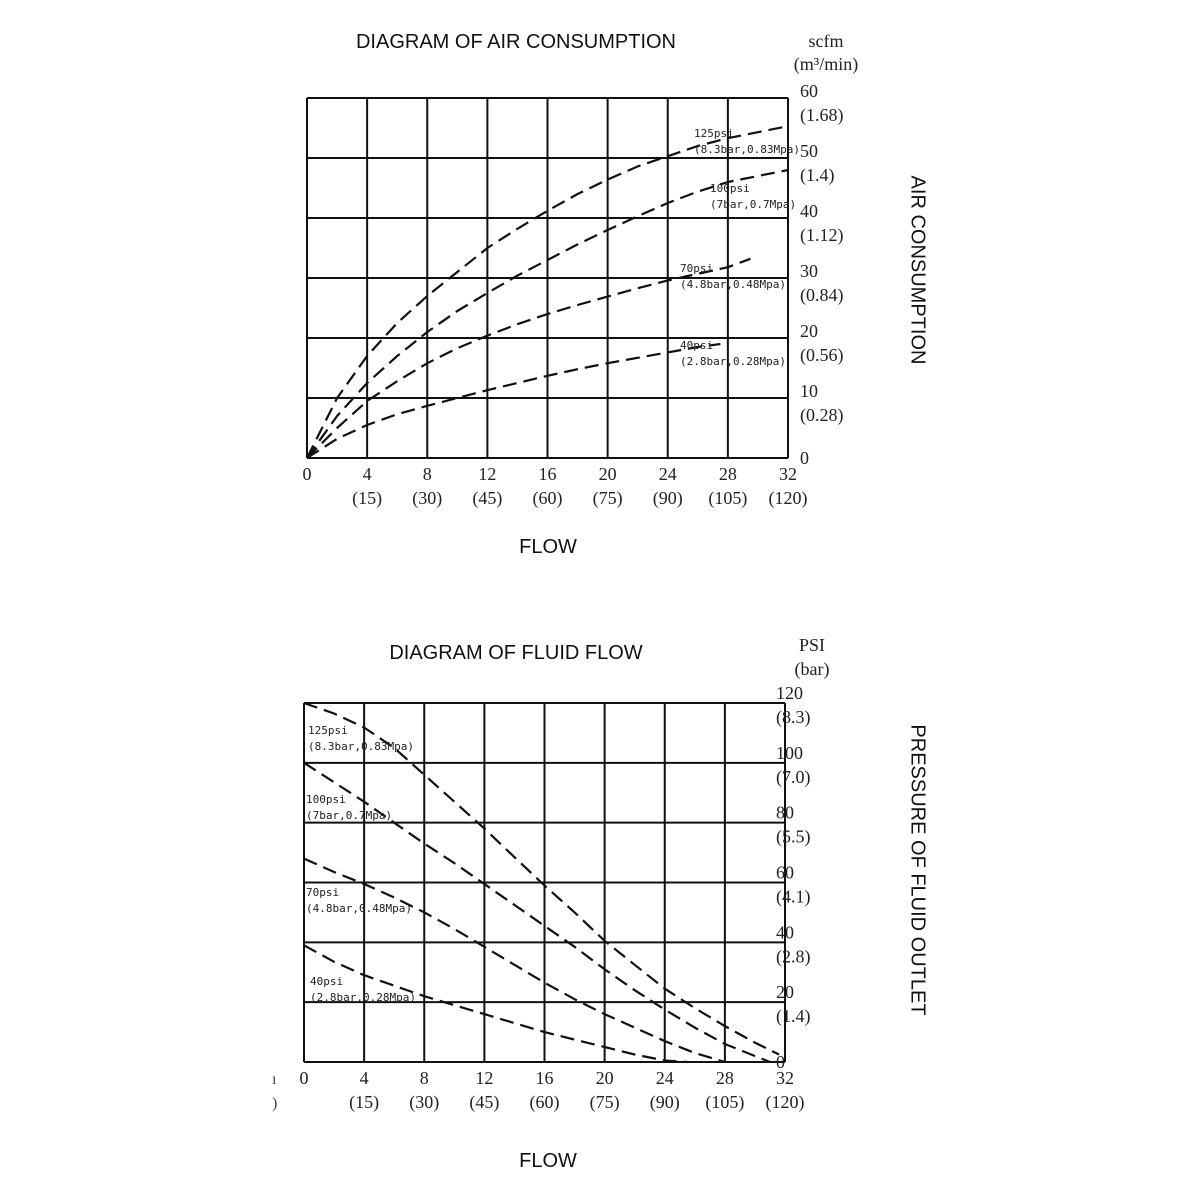 This screenshot has width=1200, height=1200. Describe the element at coordinates (822, 235) in the screenshot. I see `y-tick-sublabel: (1.12)` at that location.